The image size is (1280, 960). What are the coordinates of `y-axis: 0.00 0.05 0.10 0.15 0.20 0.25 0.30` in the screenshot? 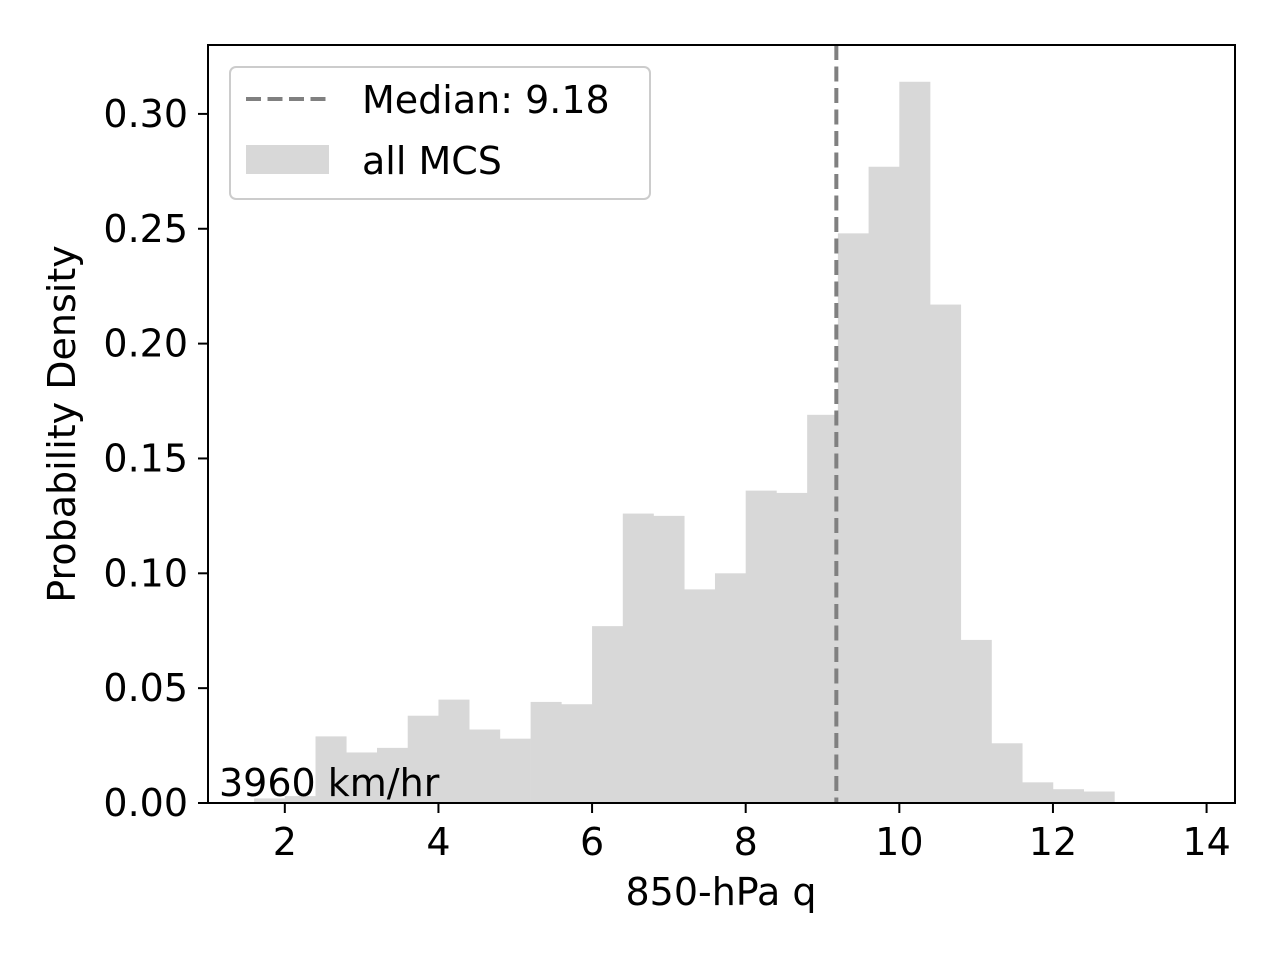 It's located at (155, 458).